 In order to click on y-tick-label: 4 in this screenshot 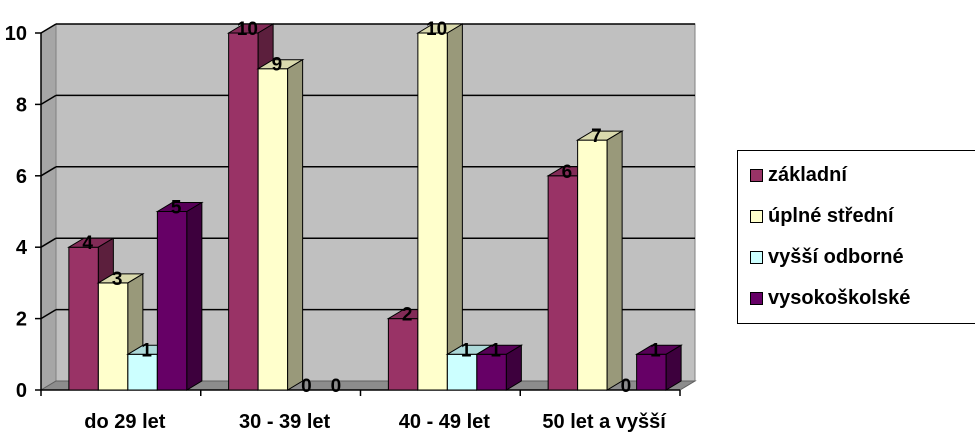, I will do `click(22, 248)`.